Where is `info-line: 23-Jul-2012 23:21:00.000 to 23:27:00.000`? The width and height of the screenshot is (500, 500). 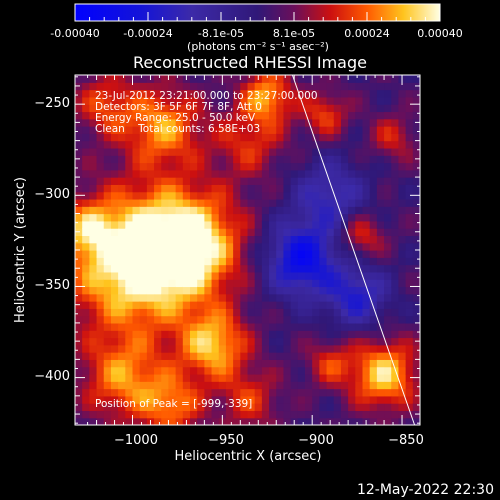
info-line: 23-Jul-2012 23:21:00.000 to 23:27:00.000 is located at coordinates (206, 96).